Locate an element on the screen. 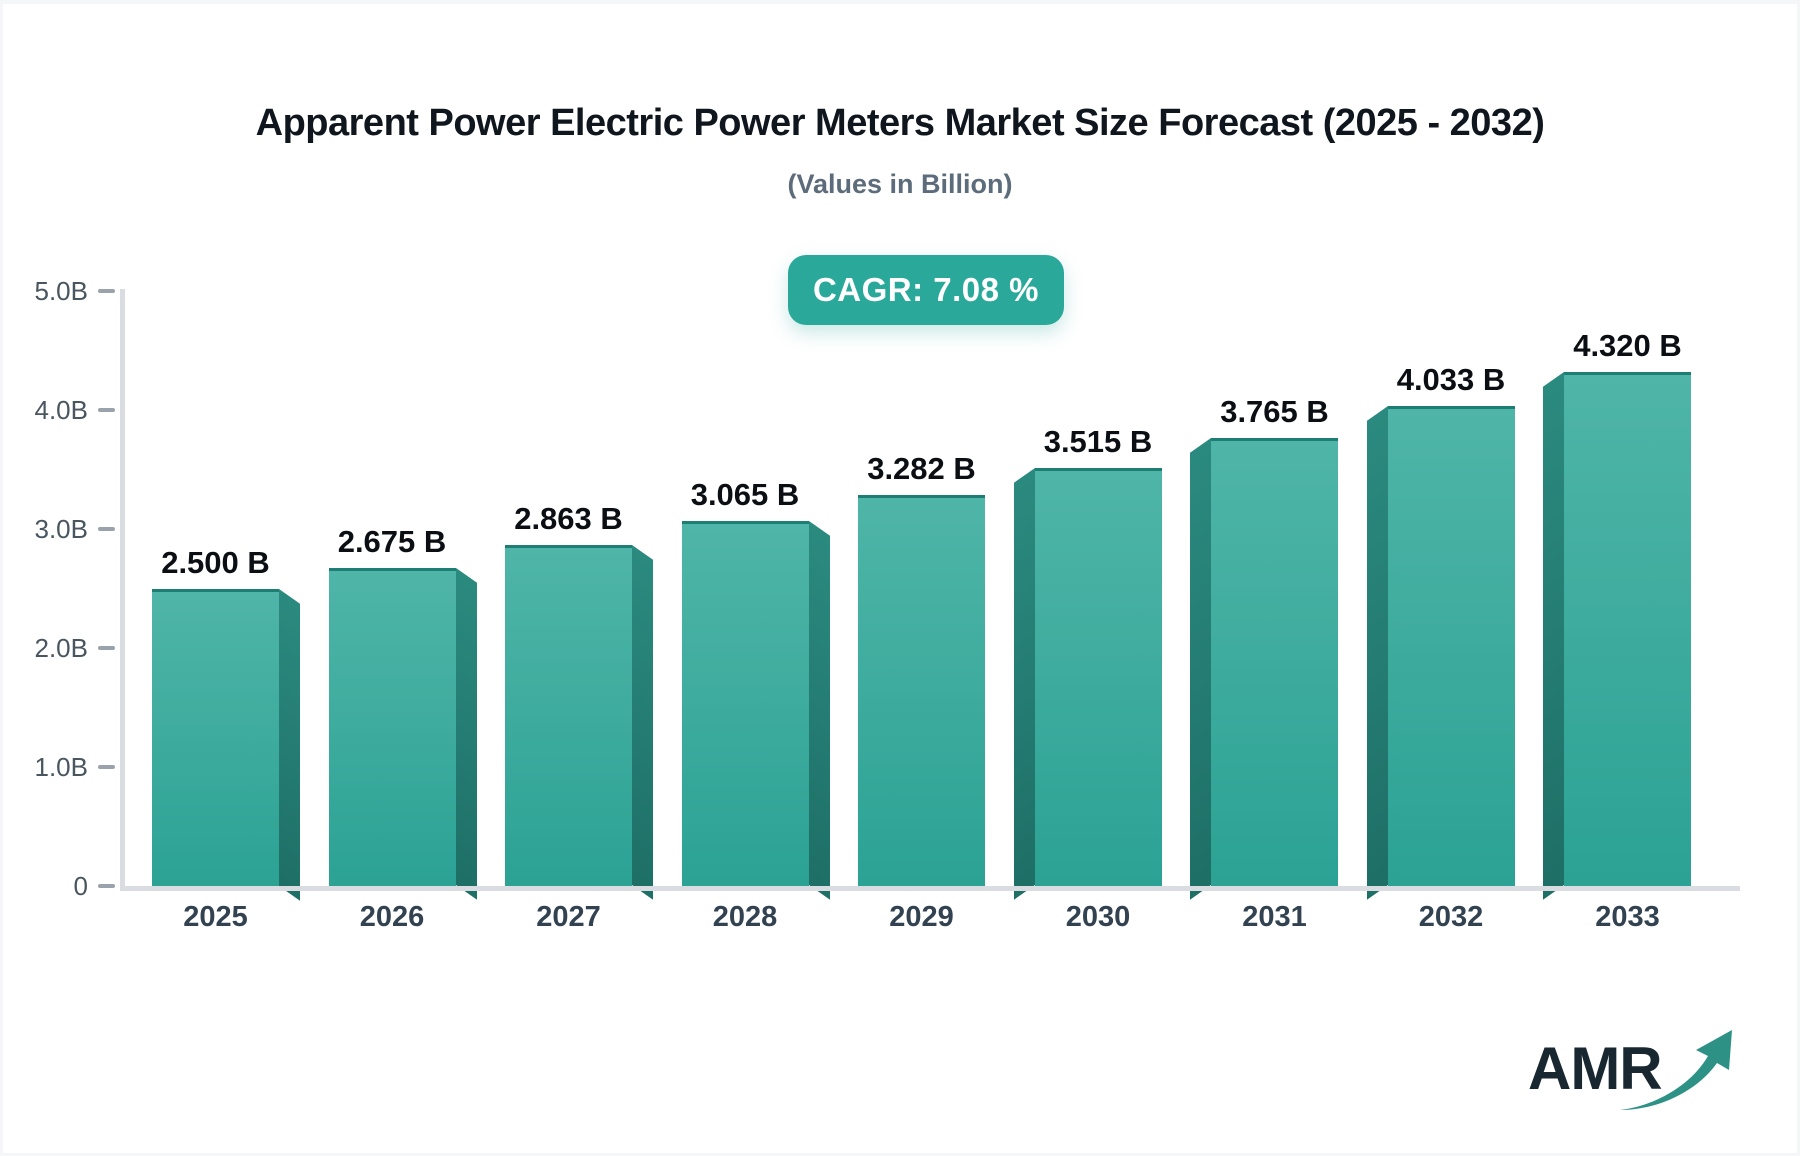  x-axis-baseline is located at coordinates (930, 888).